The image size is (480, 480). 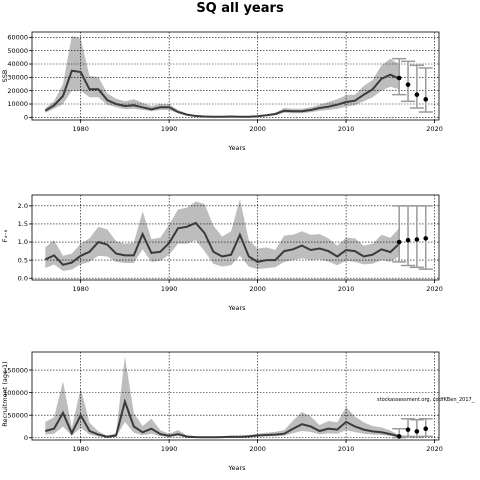 I want to click on ssb-y-tick-label-5: 50000, so click(x=17, y=51).